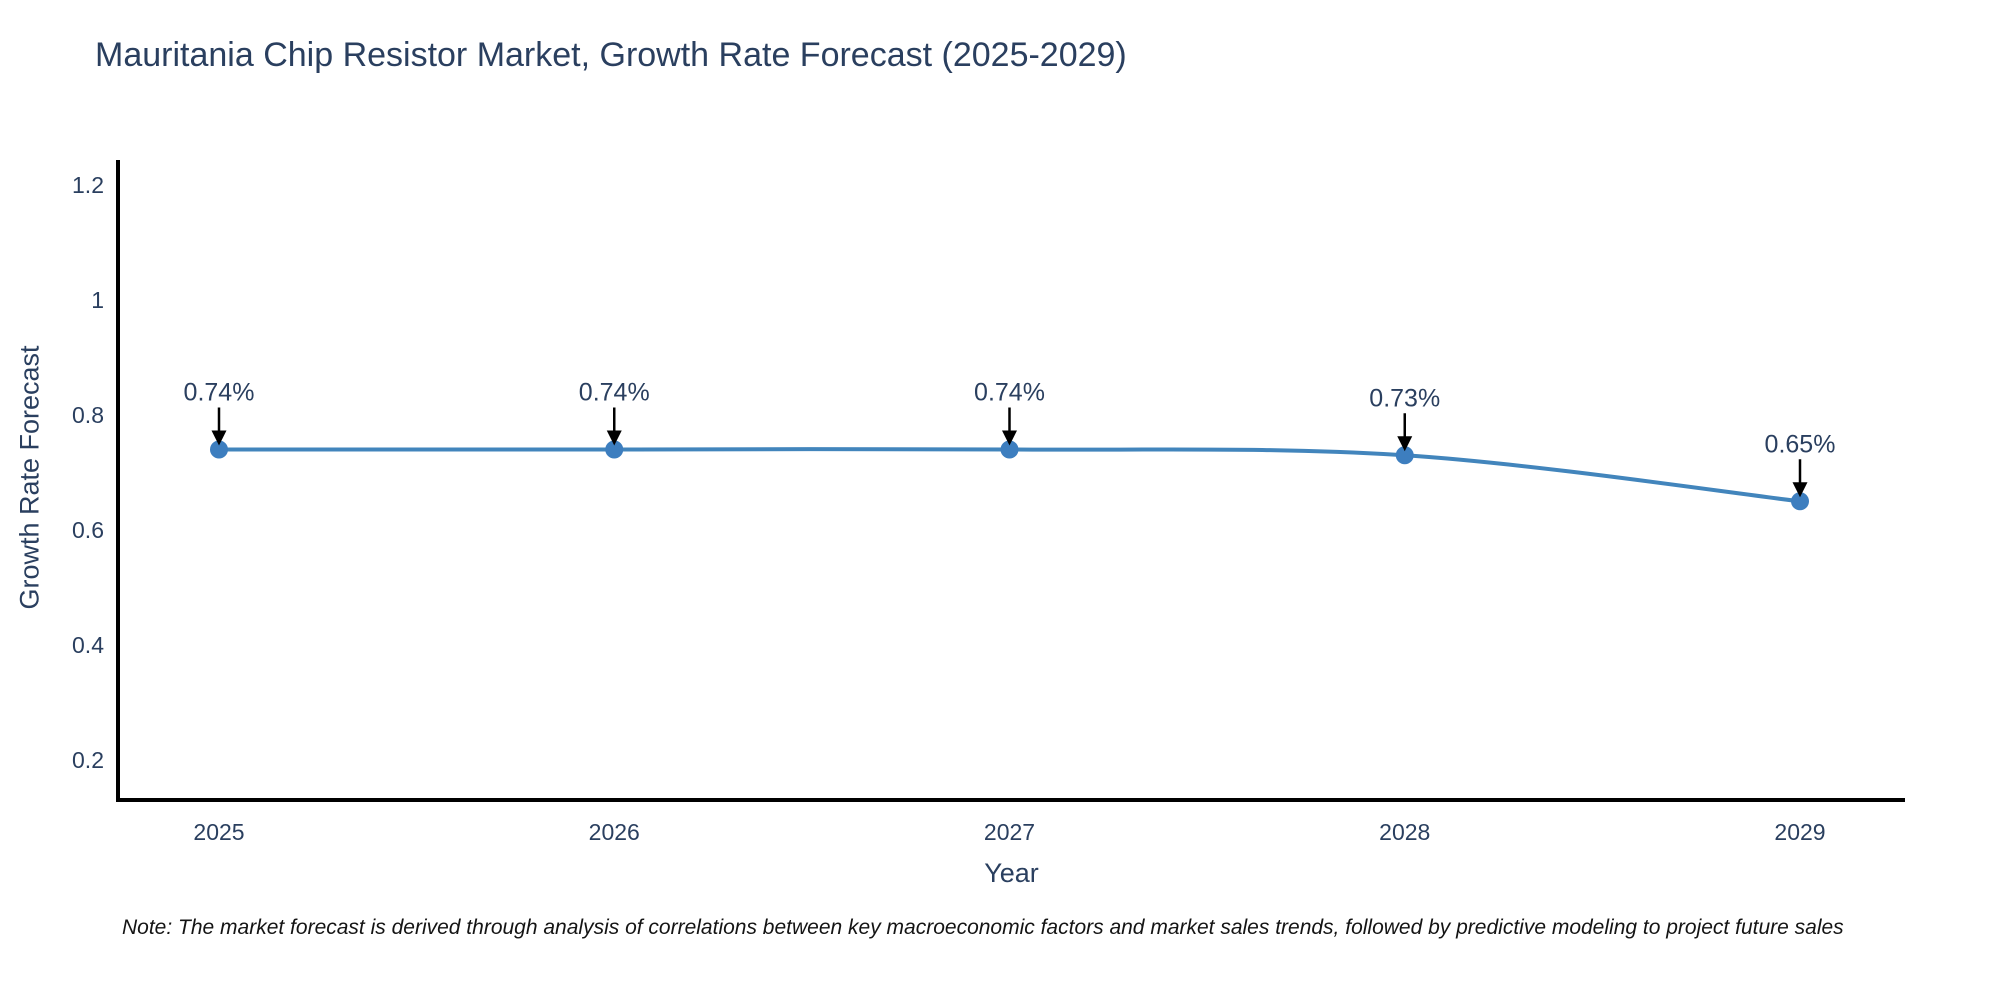 This screenshot has height=1000, width=2000. What do you see at coordinates (1404, 398) in the screenshot?
I see `annotation-label: 0.73%` at bounding box center [1404, 398].